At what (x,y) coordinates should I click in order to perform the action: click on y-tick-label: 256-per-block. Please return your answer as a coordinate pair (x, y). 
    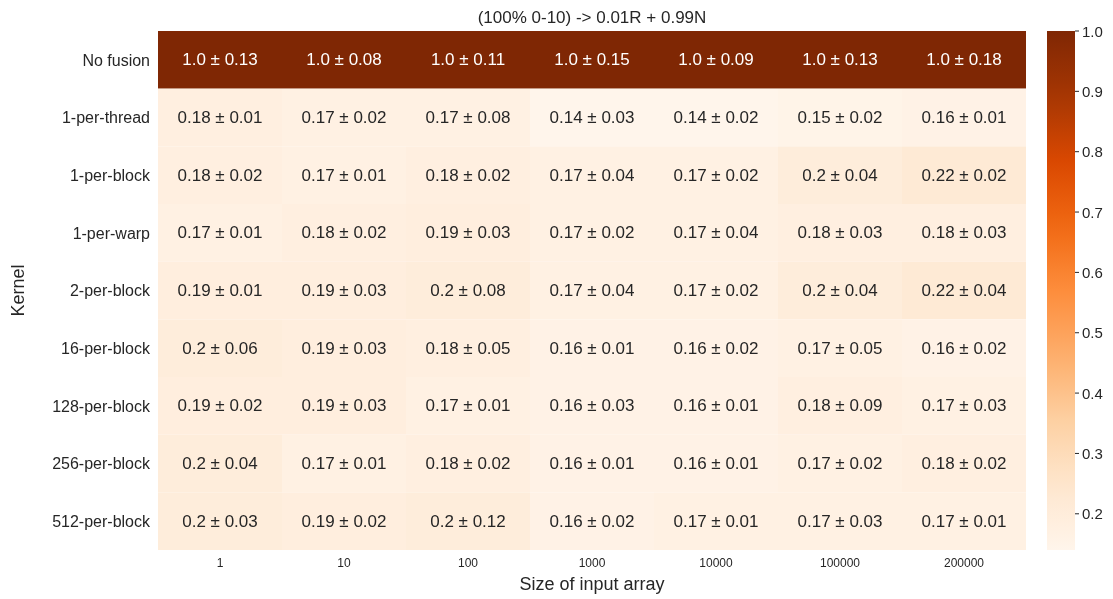
    Looking at the image, I should click on (101, 464).